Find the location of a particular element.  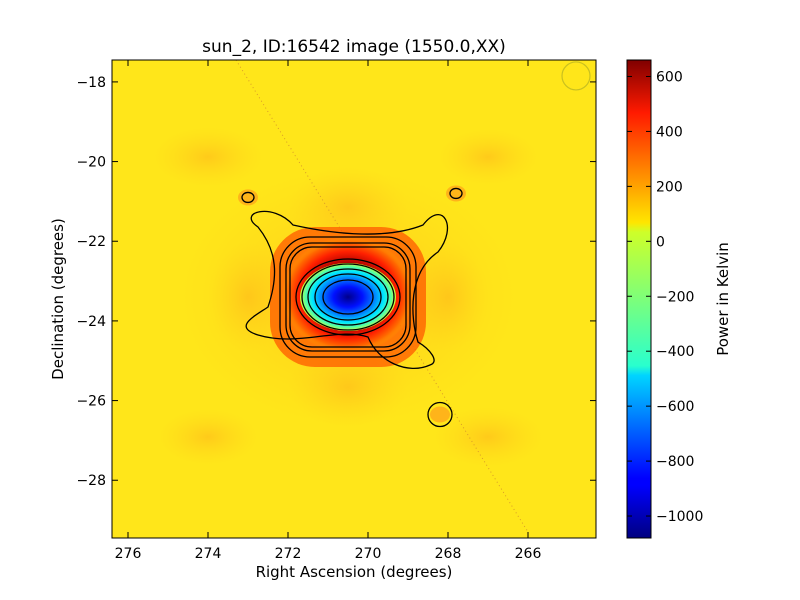

central-negative-core is located at coordinates (348, 297).